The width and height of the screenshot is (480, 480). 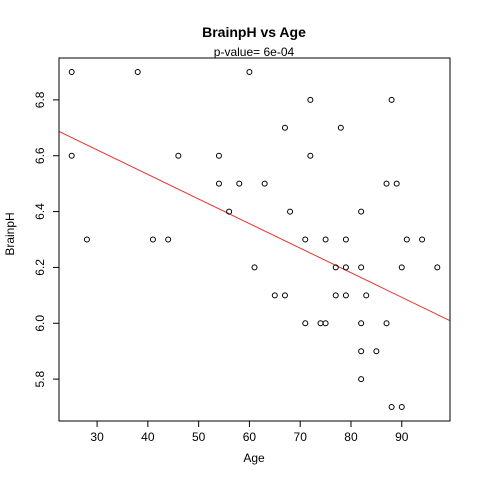 I want to click on x-axis-label: Age, so click(x=254, y=458).